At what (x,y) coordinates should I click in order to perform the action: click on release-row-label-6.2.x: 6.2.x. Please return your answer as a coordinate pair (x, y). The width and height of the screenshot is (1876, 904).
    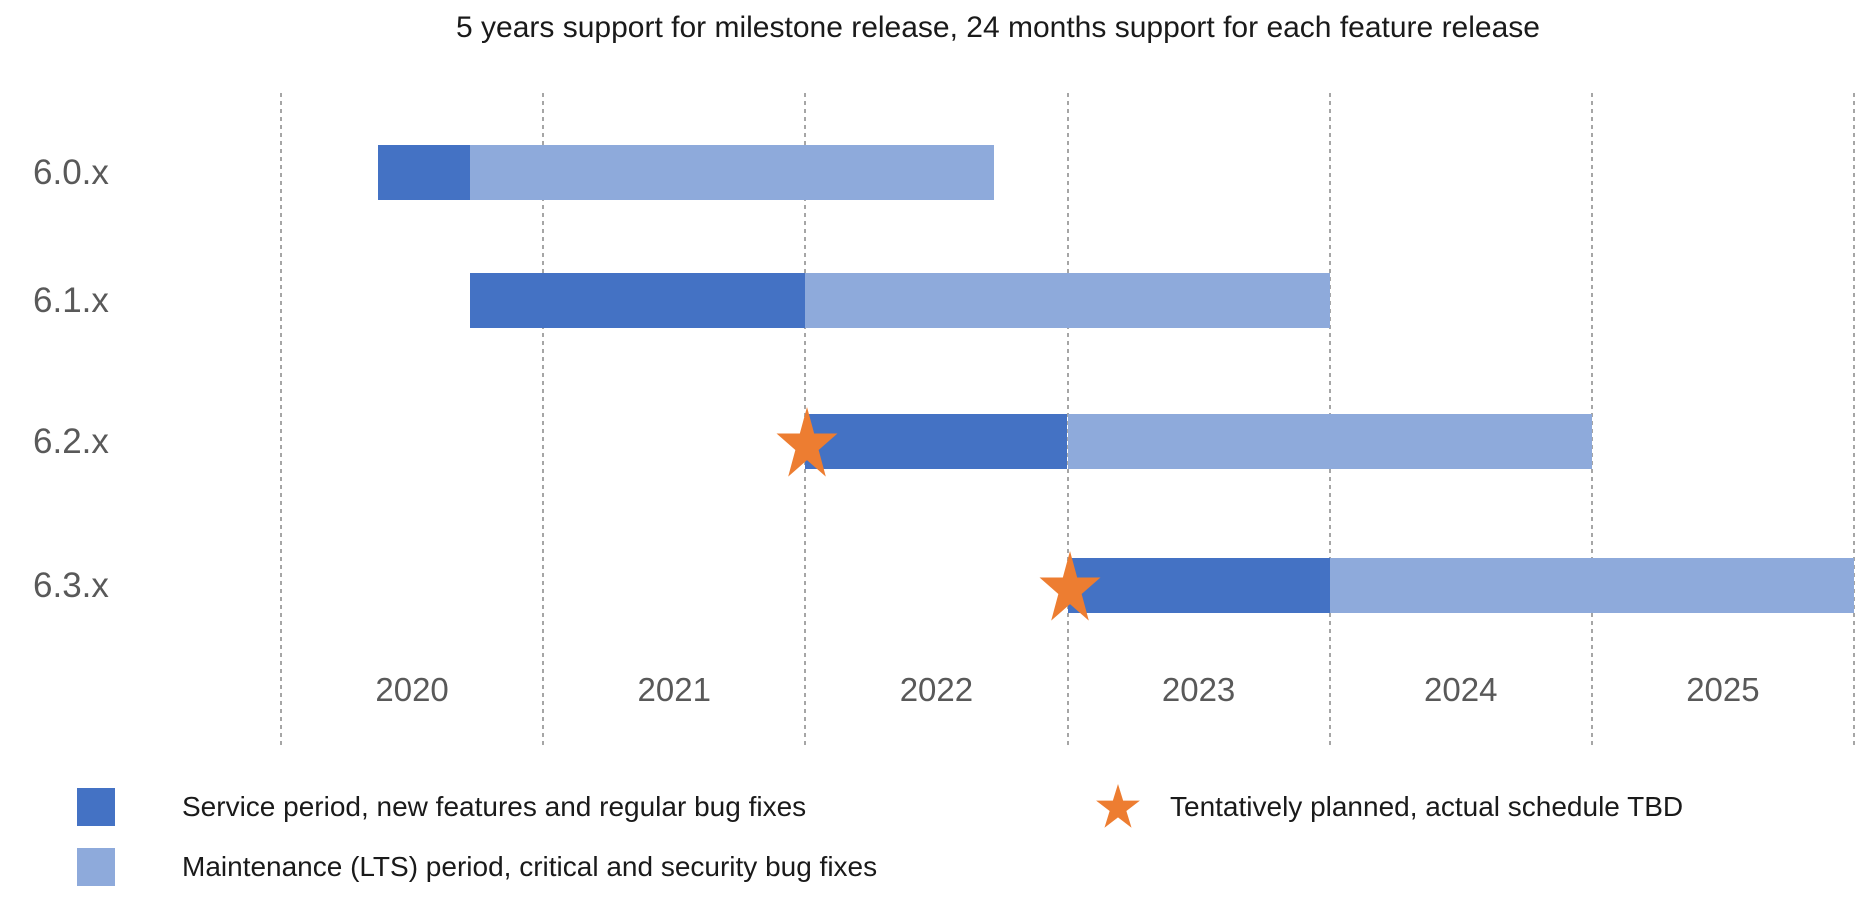
    Looking at the image, I should click on (71, 441).